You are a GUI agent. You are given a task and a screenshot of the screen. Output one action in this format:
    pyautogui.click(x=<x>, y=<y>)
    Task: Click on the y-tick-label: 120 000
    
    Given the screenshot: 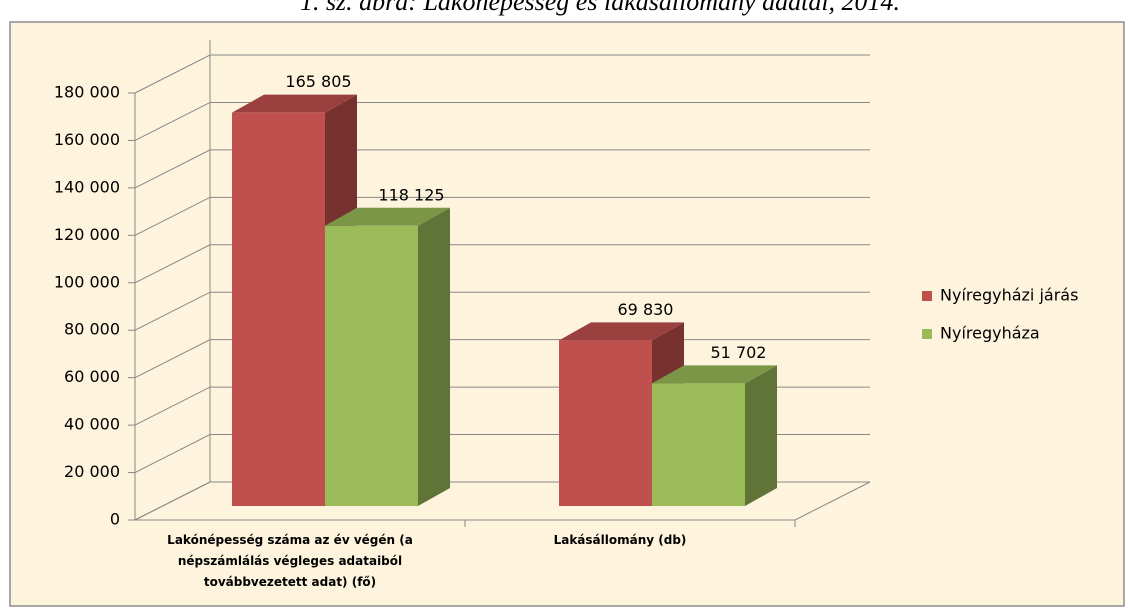 What is the action you would take?
    pyautogui.click(x=87, y=234)
    